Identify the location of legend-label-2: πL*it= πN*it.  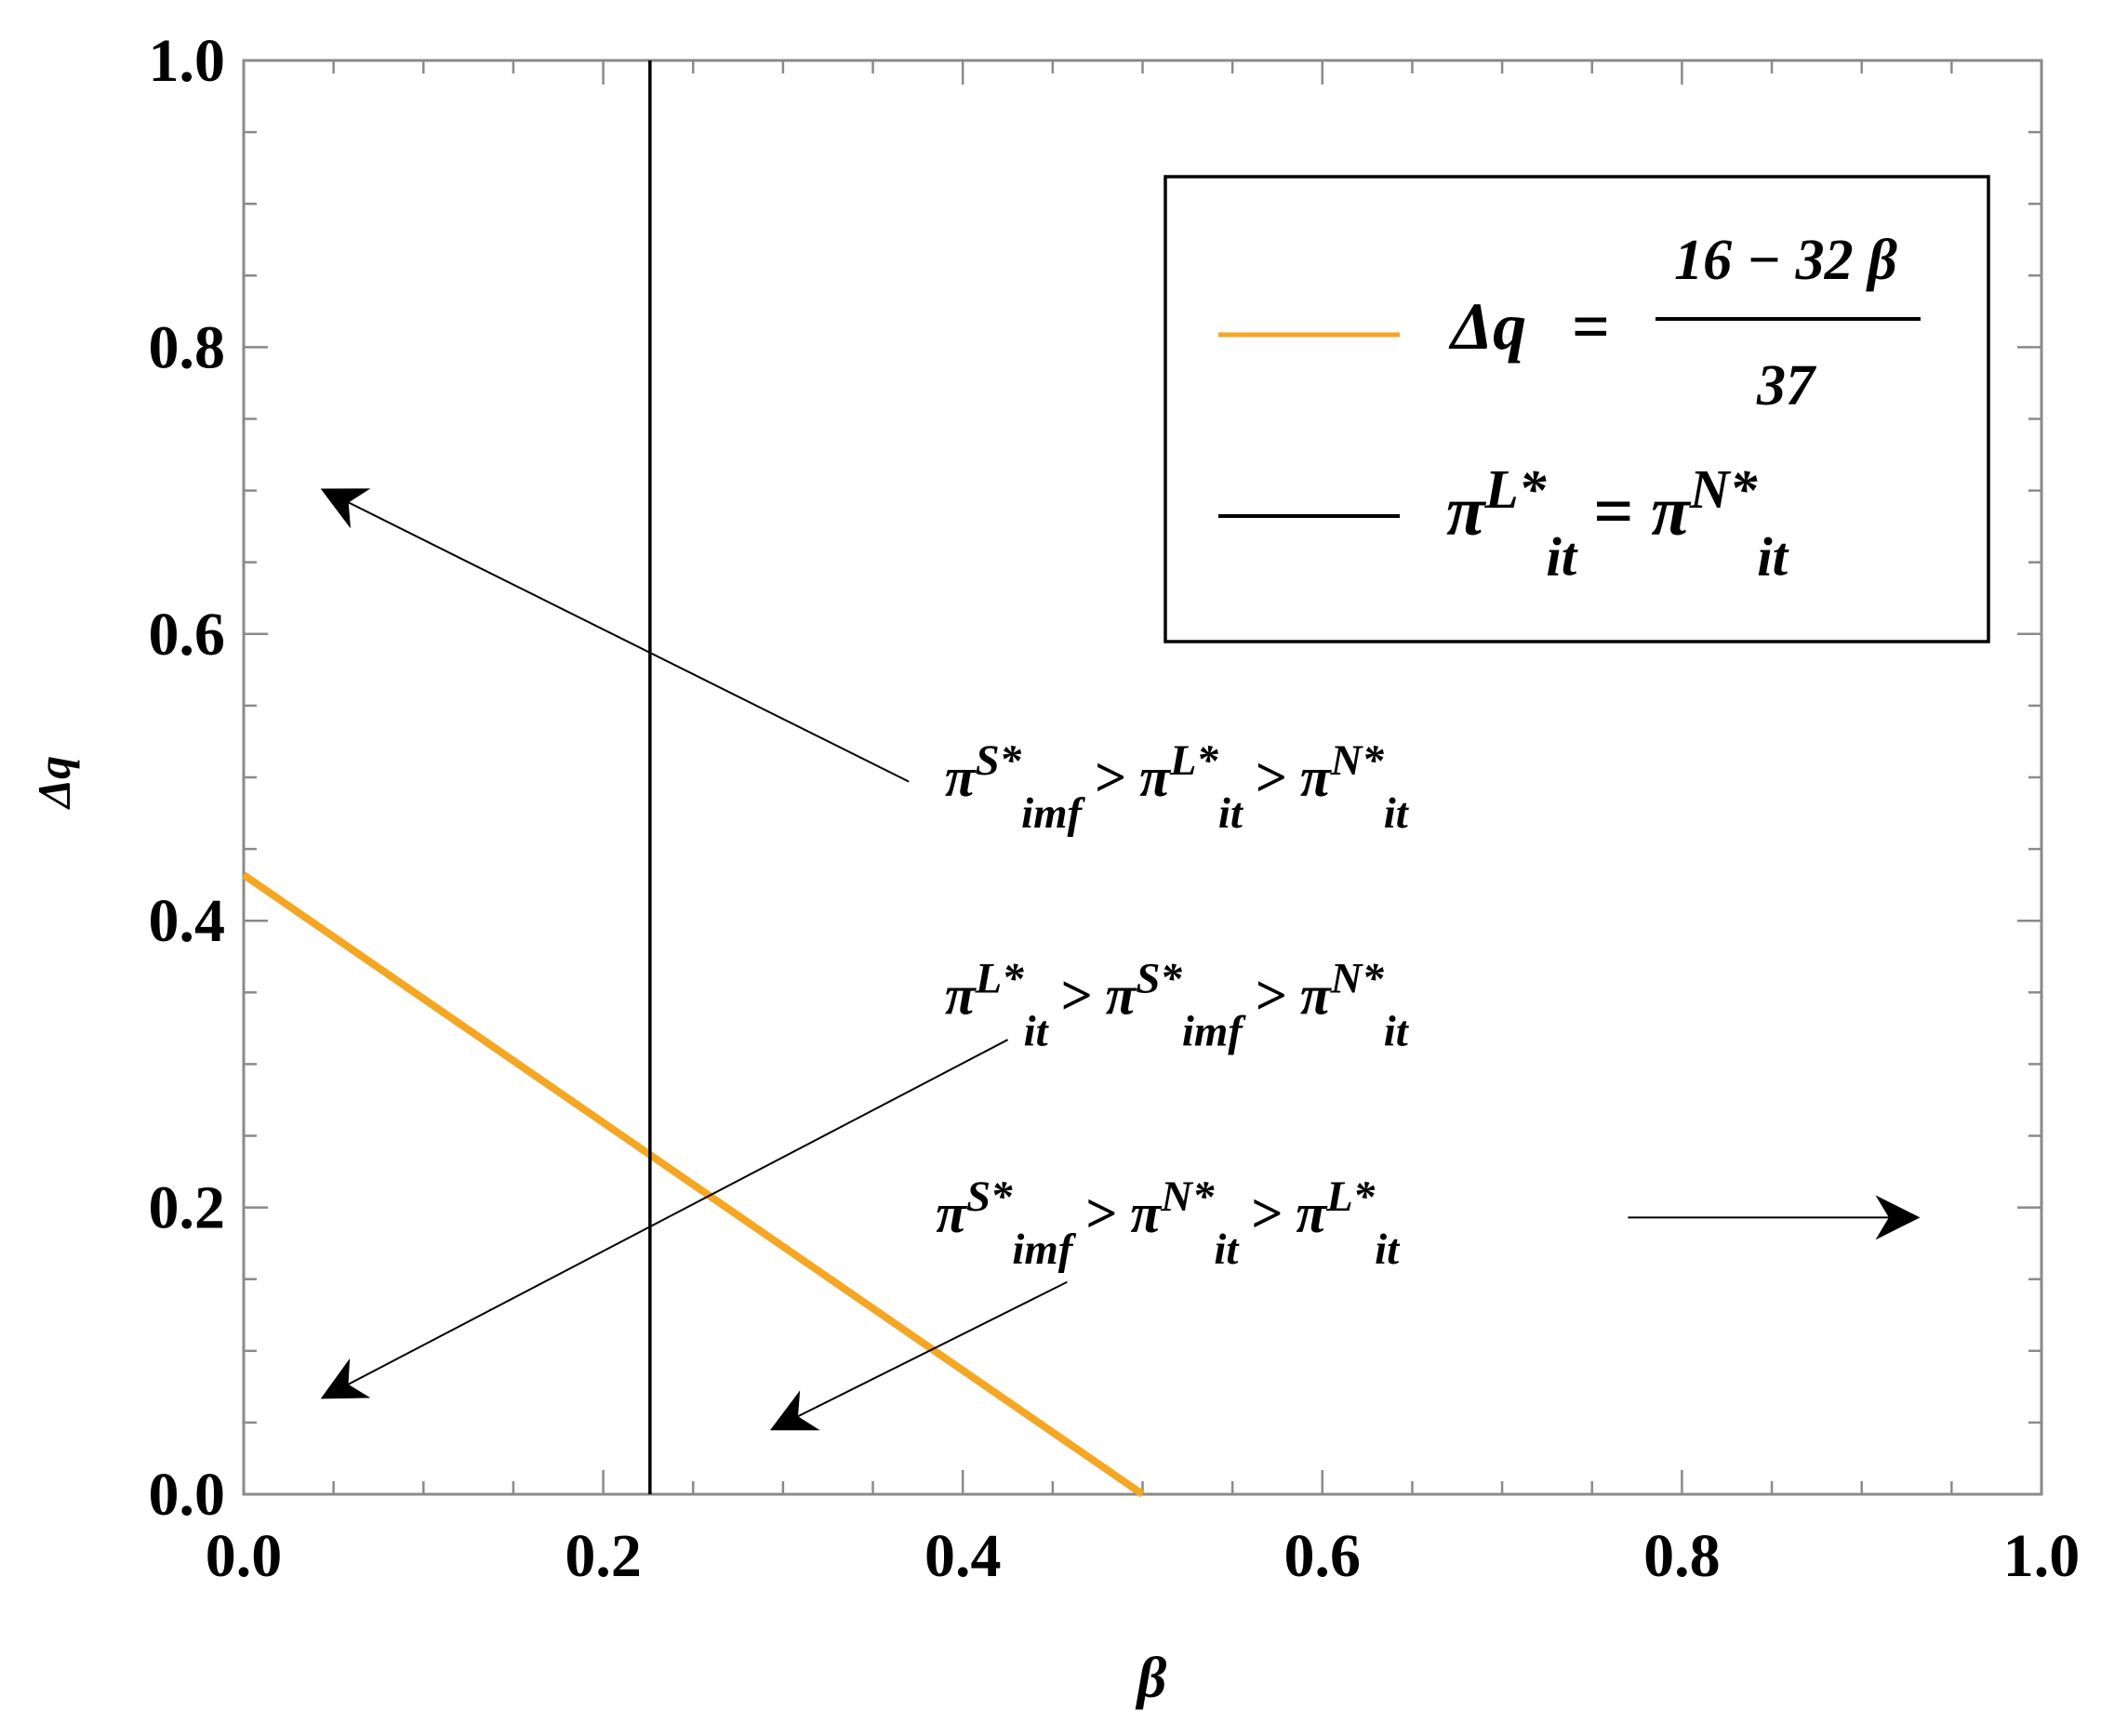
(1618, 522).